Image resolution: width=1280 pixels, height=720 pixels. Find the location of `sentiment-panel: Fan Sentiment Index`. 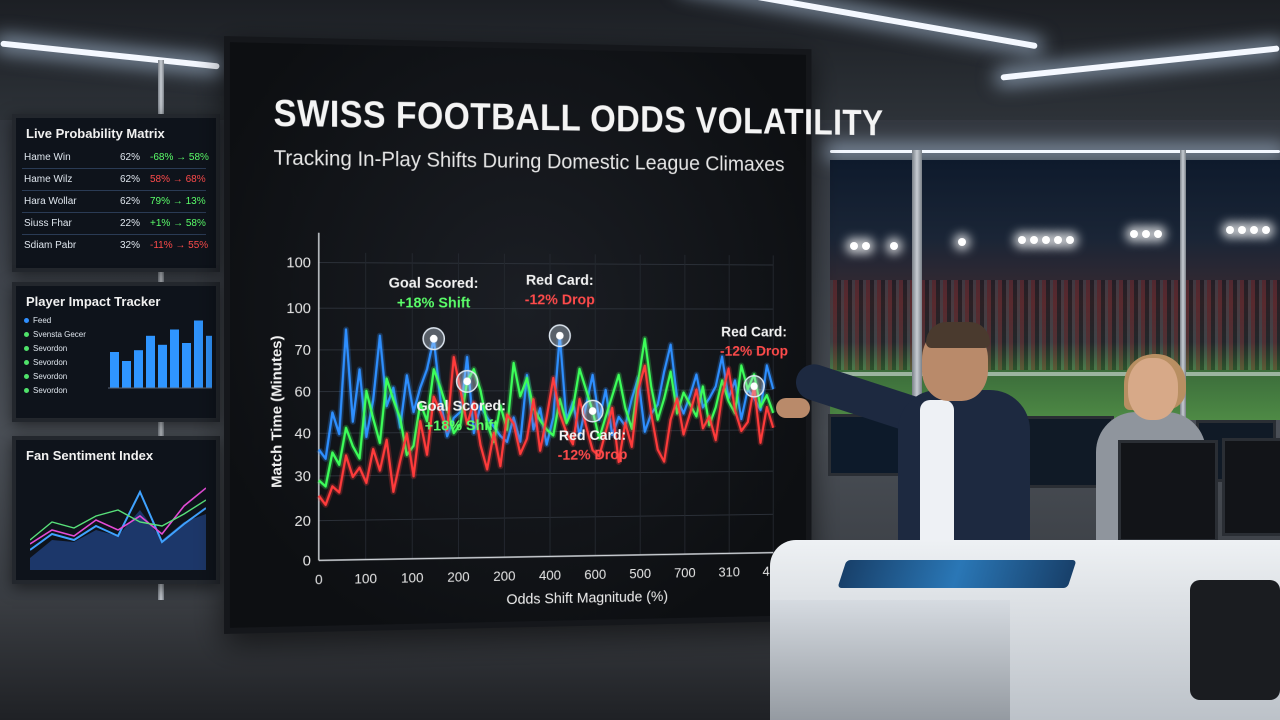

sentiment-panel: Fan Sentiment Index is located at coordinates (116, 510).